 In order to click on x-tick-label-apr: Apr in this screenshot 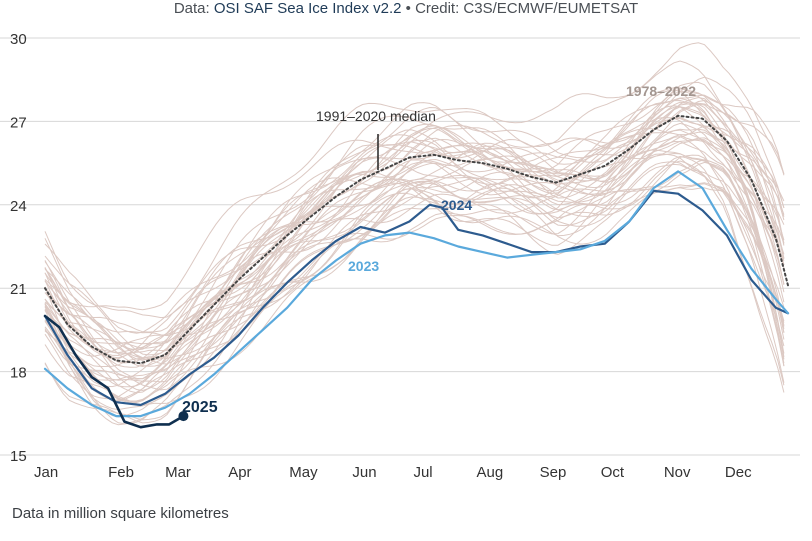, I will do `click(239, 472)`.